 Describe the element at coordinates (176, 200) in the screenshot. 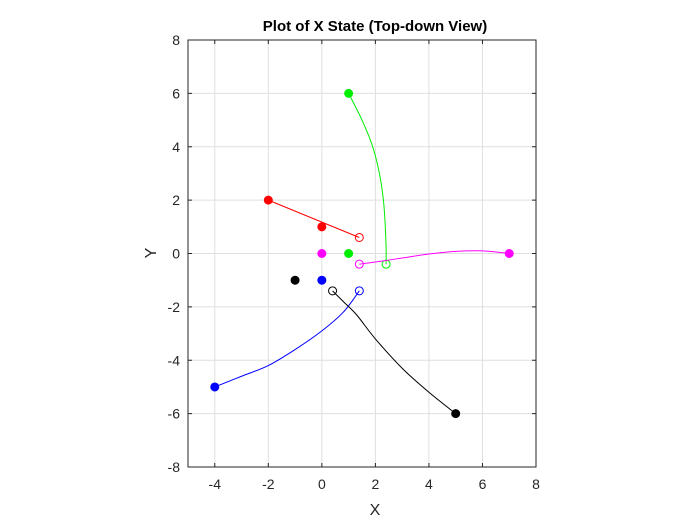

I see `y-tick-label: 2` at that location.